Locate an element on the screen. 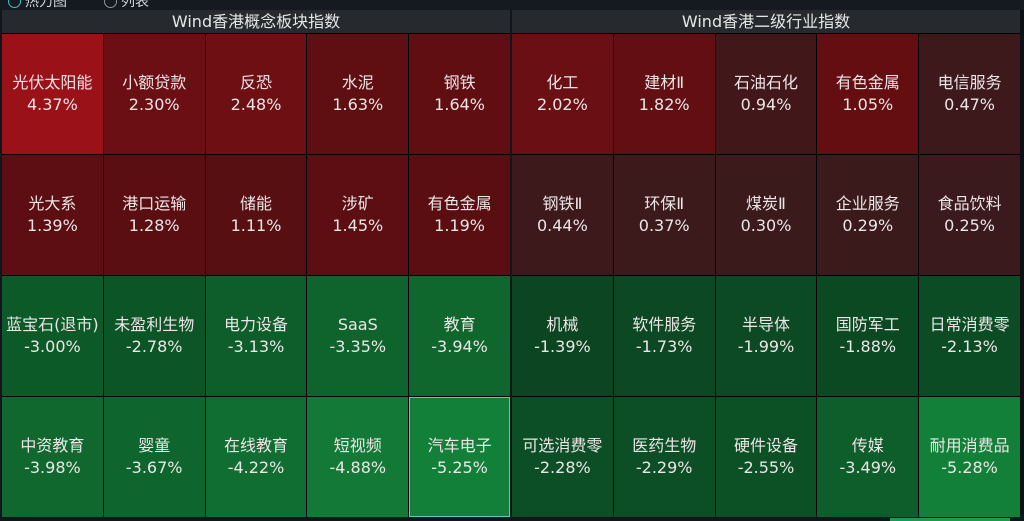 Image resolution: width=1024 pixels, height=521 pixels. cell-change: 0.29% is located at coordinates (868, 225).